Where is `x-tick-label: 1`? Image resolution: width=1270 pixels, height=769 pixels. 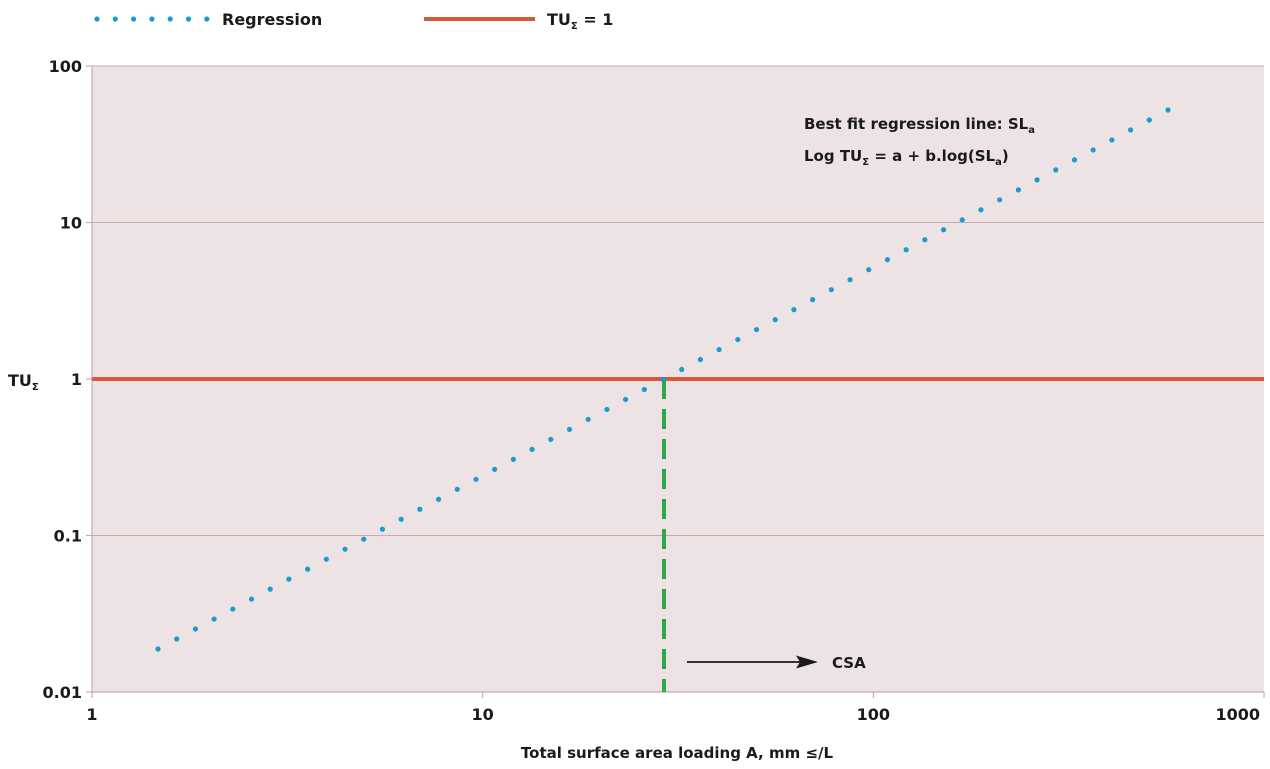 x-tick-label: 1 is located at coordinates (91, 714).